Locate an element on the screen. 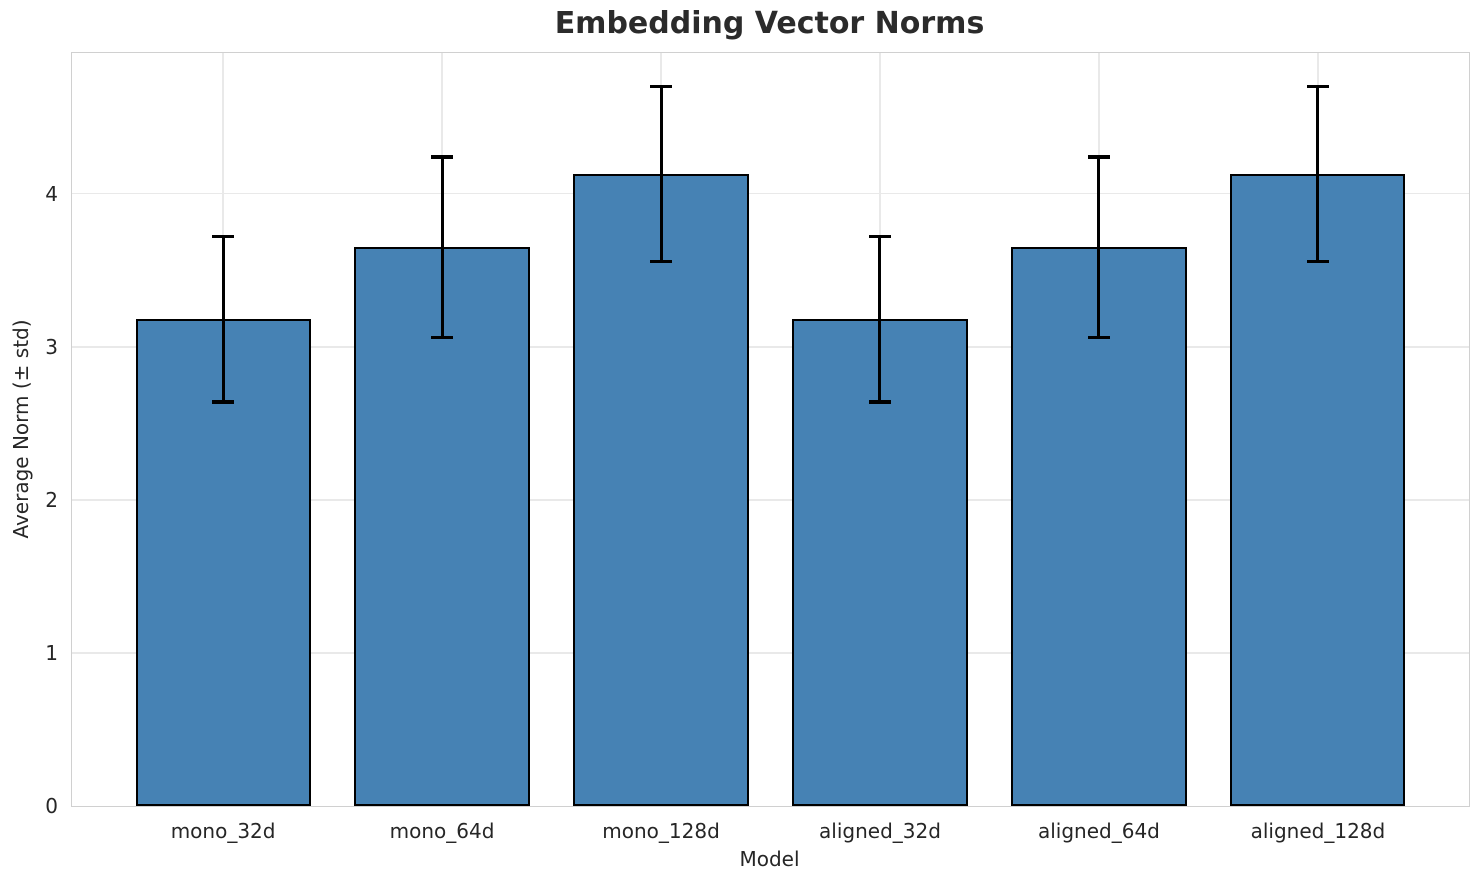  y-tick-label: 1 is located at coordinates (51, 652).